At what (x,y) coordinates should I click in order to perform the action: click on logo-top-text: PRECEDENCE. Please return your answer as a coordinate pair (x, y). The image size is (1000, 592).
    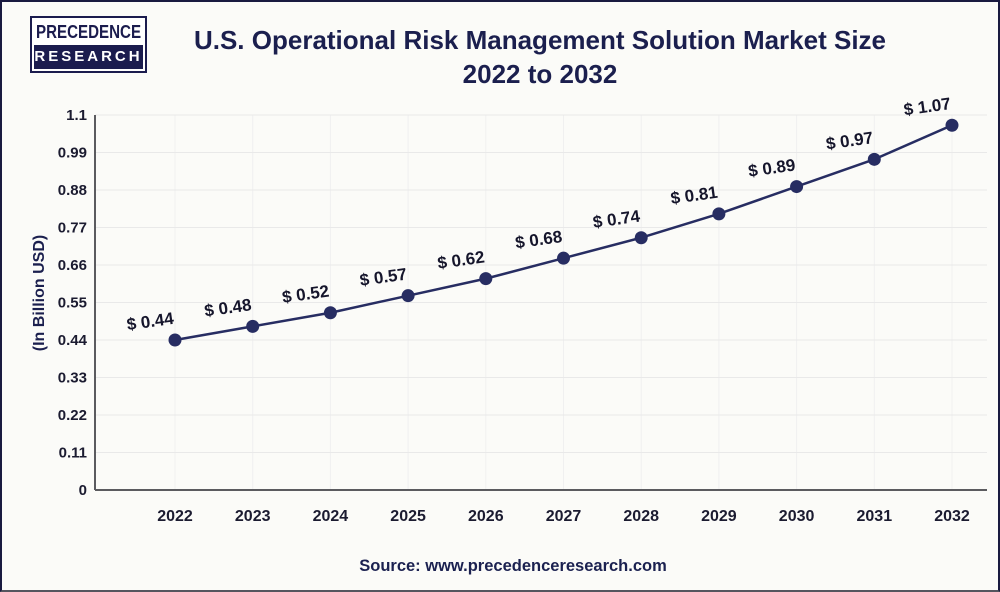
    Looking at the image, I should click on (88, 32).